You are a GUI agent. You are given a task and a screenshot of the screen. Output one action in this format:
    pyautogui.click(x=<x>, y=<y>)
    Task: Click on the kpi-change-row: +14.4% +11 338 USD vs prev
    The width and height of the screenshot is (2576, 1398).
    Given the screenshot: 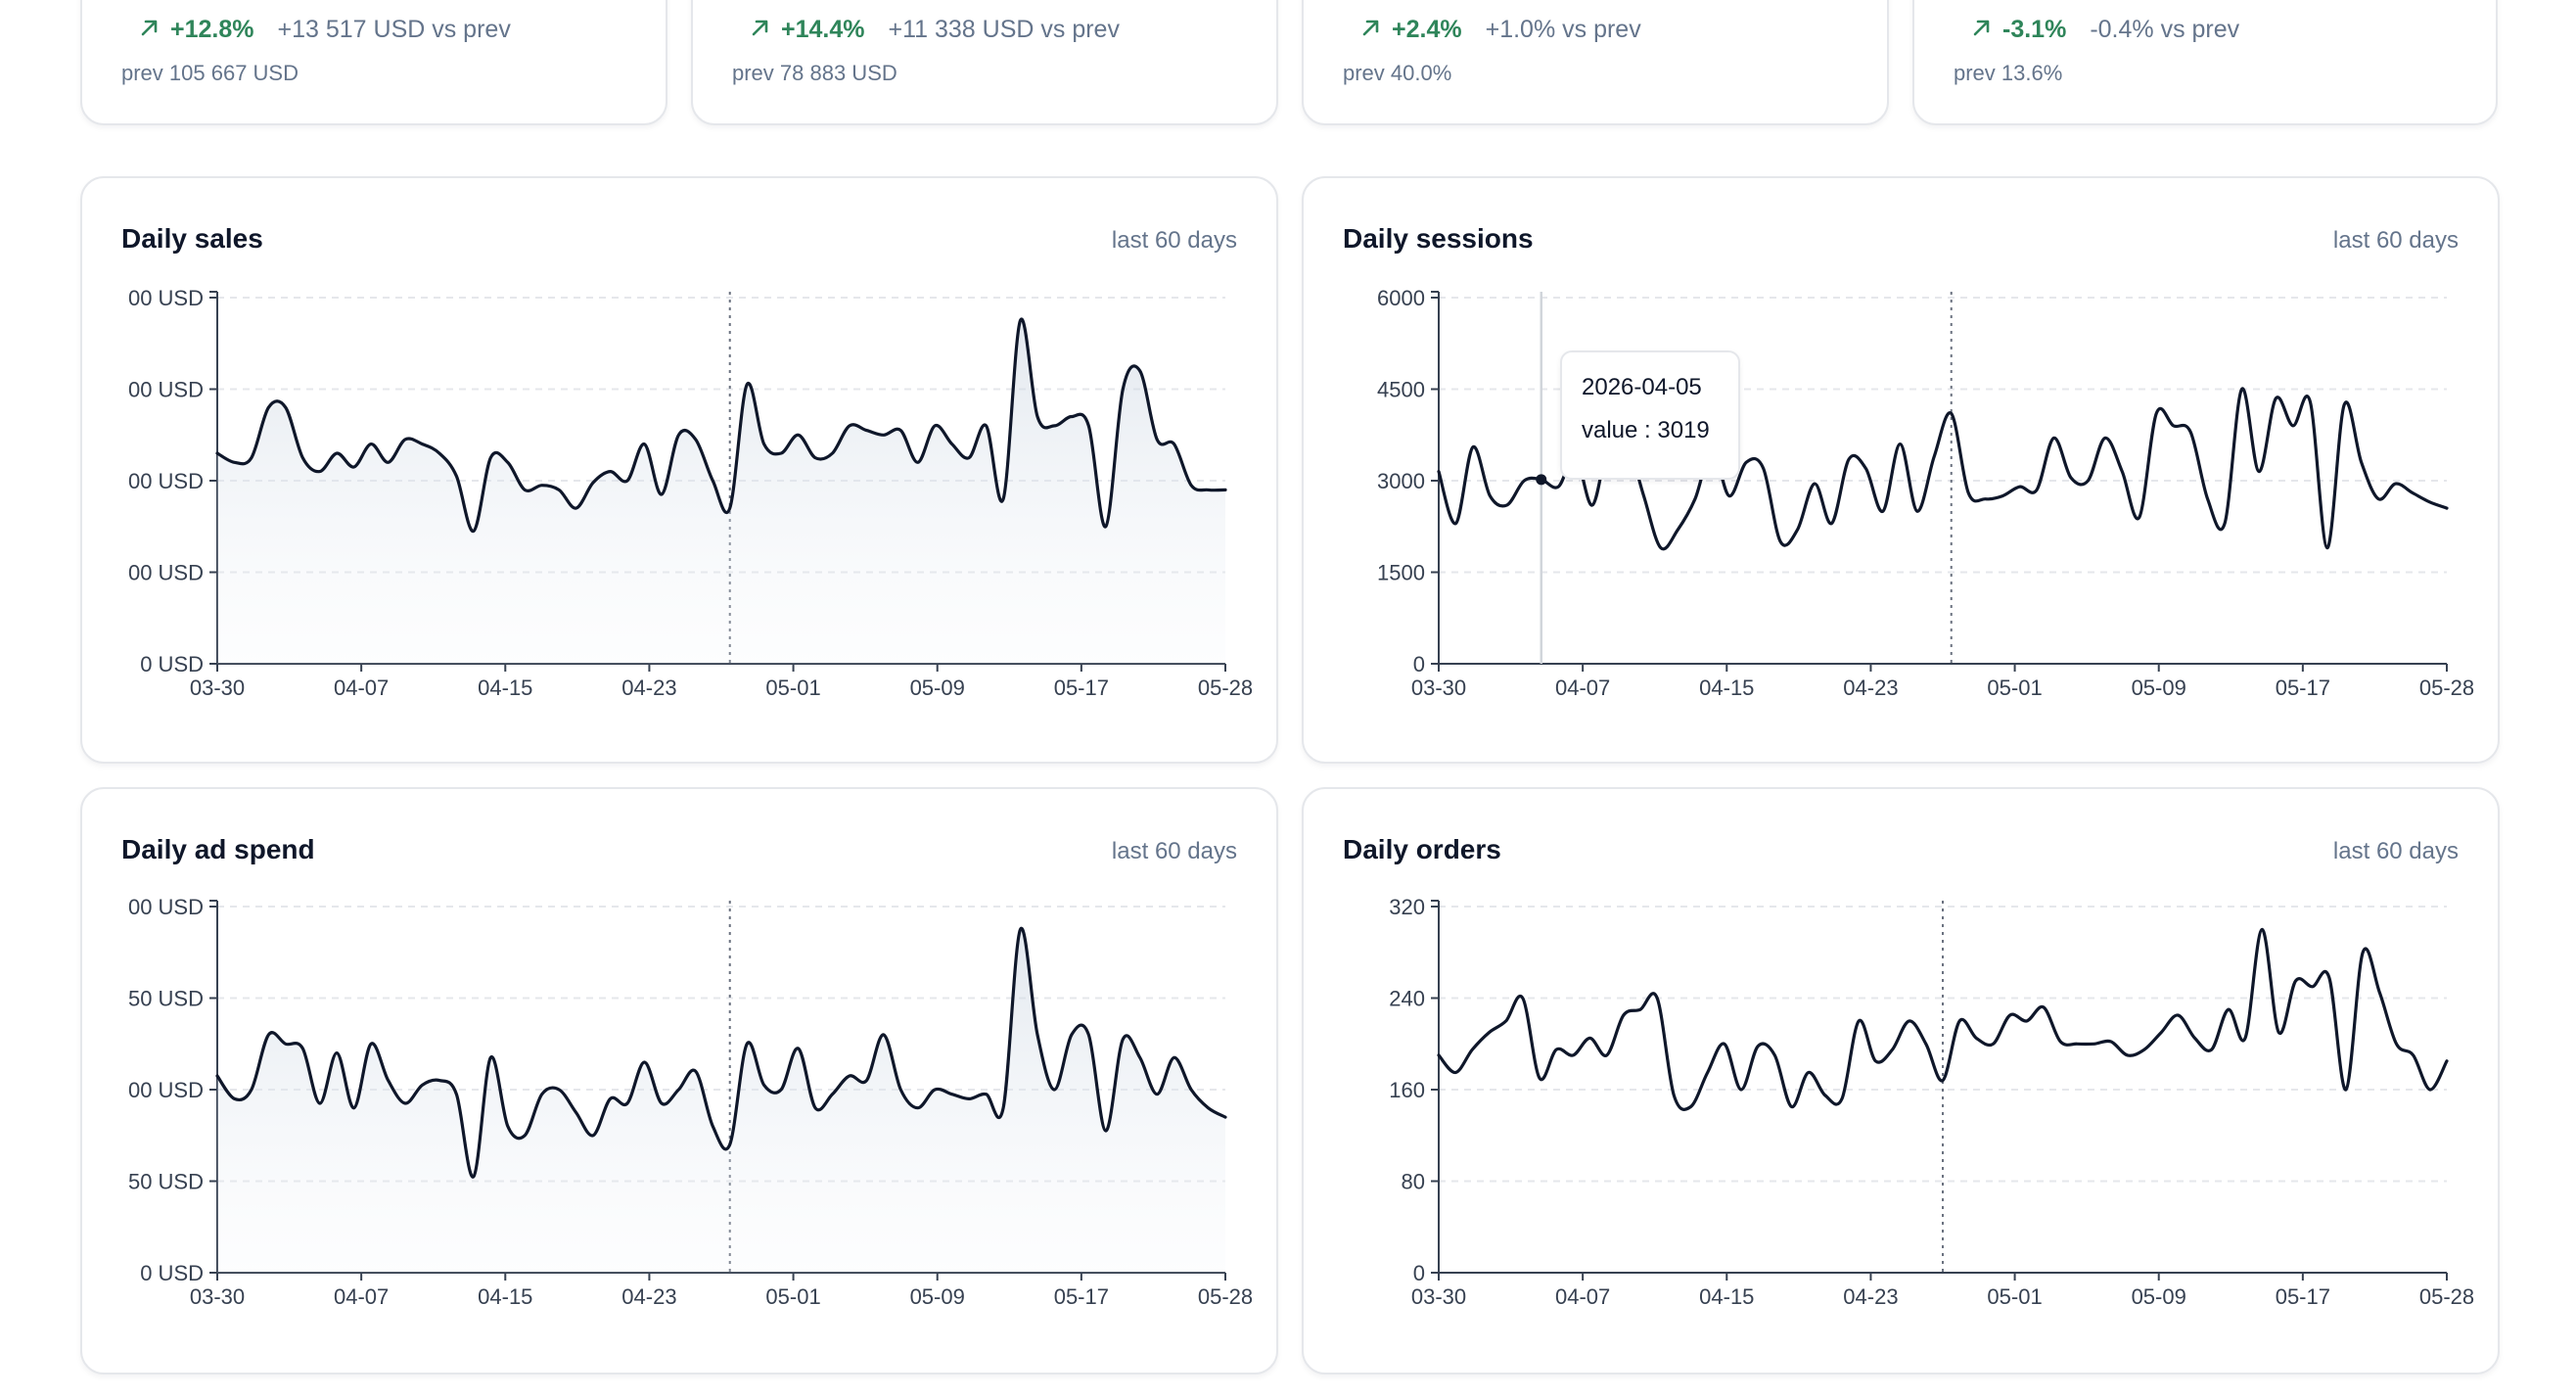 What is the action you would take?
    pyautogui.click(x=935, y=30)
    